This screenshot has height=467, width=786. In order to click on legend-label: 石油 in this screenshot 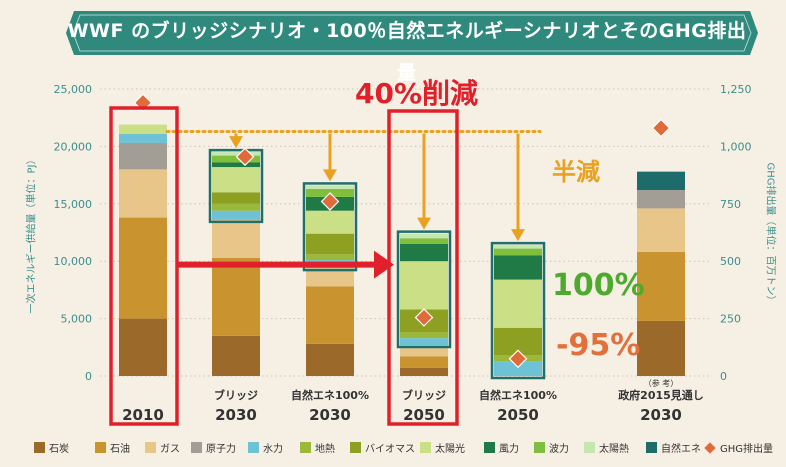, I will do `click(120, 449)`.